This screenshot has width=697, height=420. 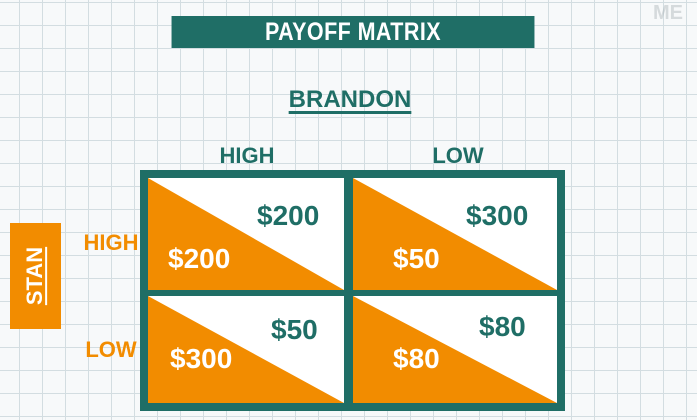 What do you see at coordinates (458, 155) in the screenshot?
I see `column-label-low: LOW` at bounding box center [458, 155].